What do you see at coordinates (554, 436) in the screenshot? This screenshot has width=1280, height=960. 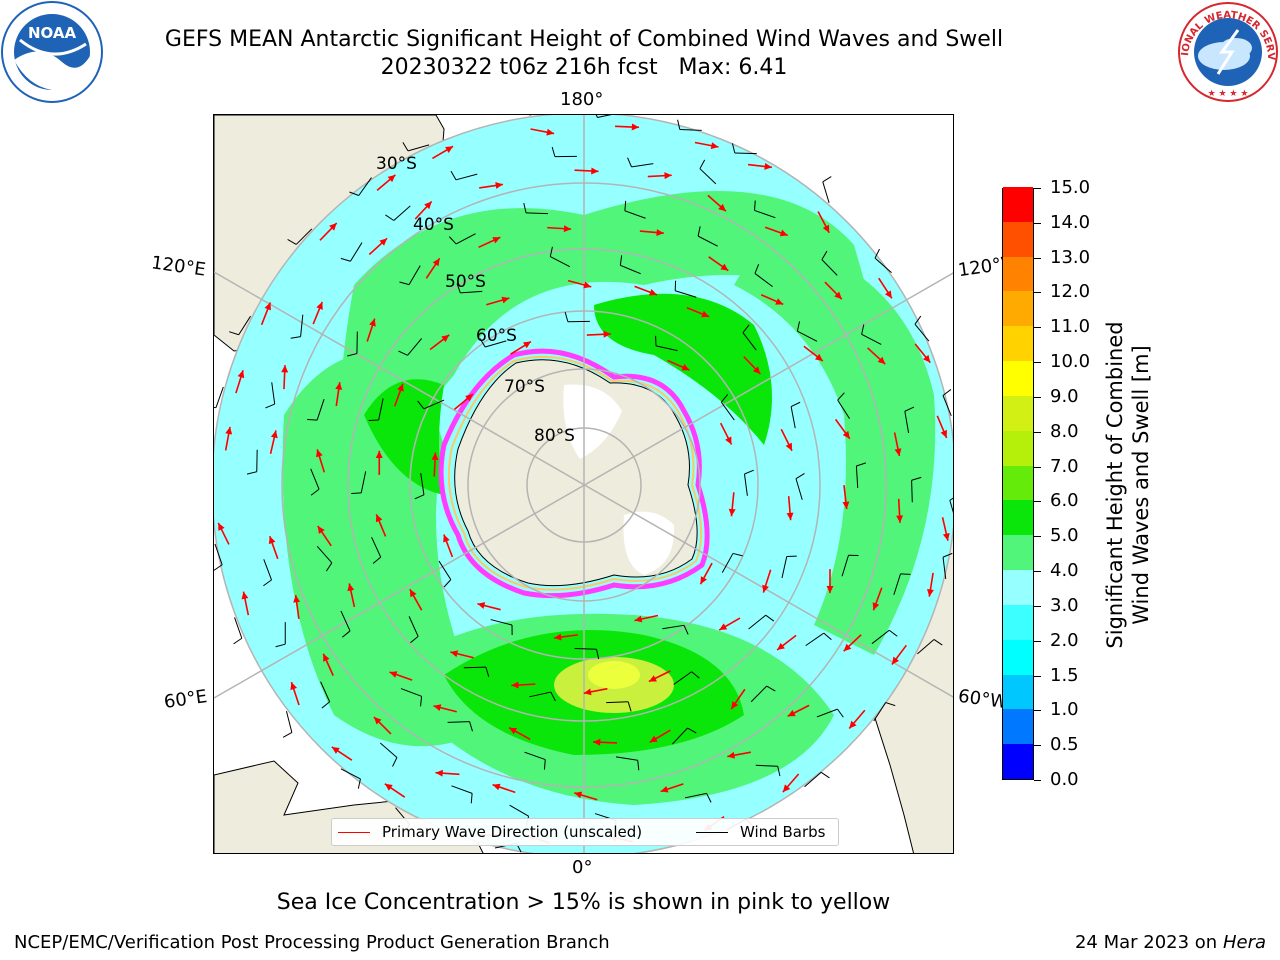 I see `lat-label: 80°S` at bounding box center [554, 436].